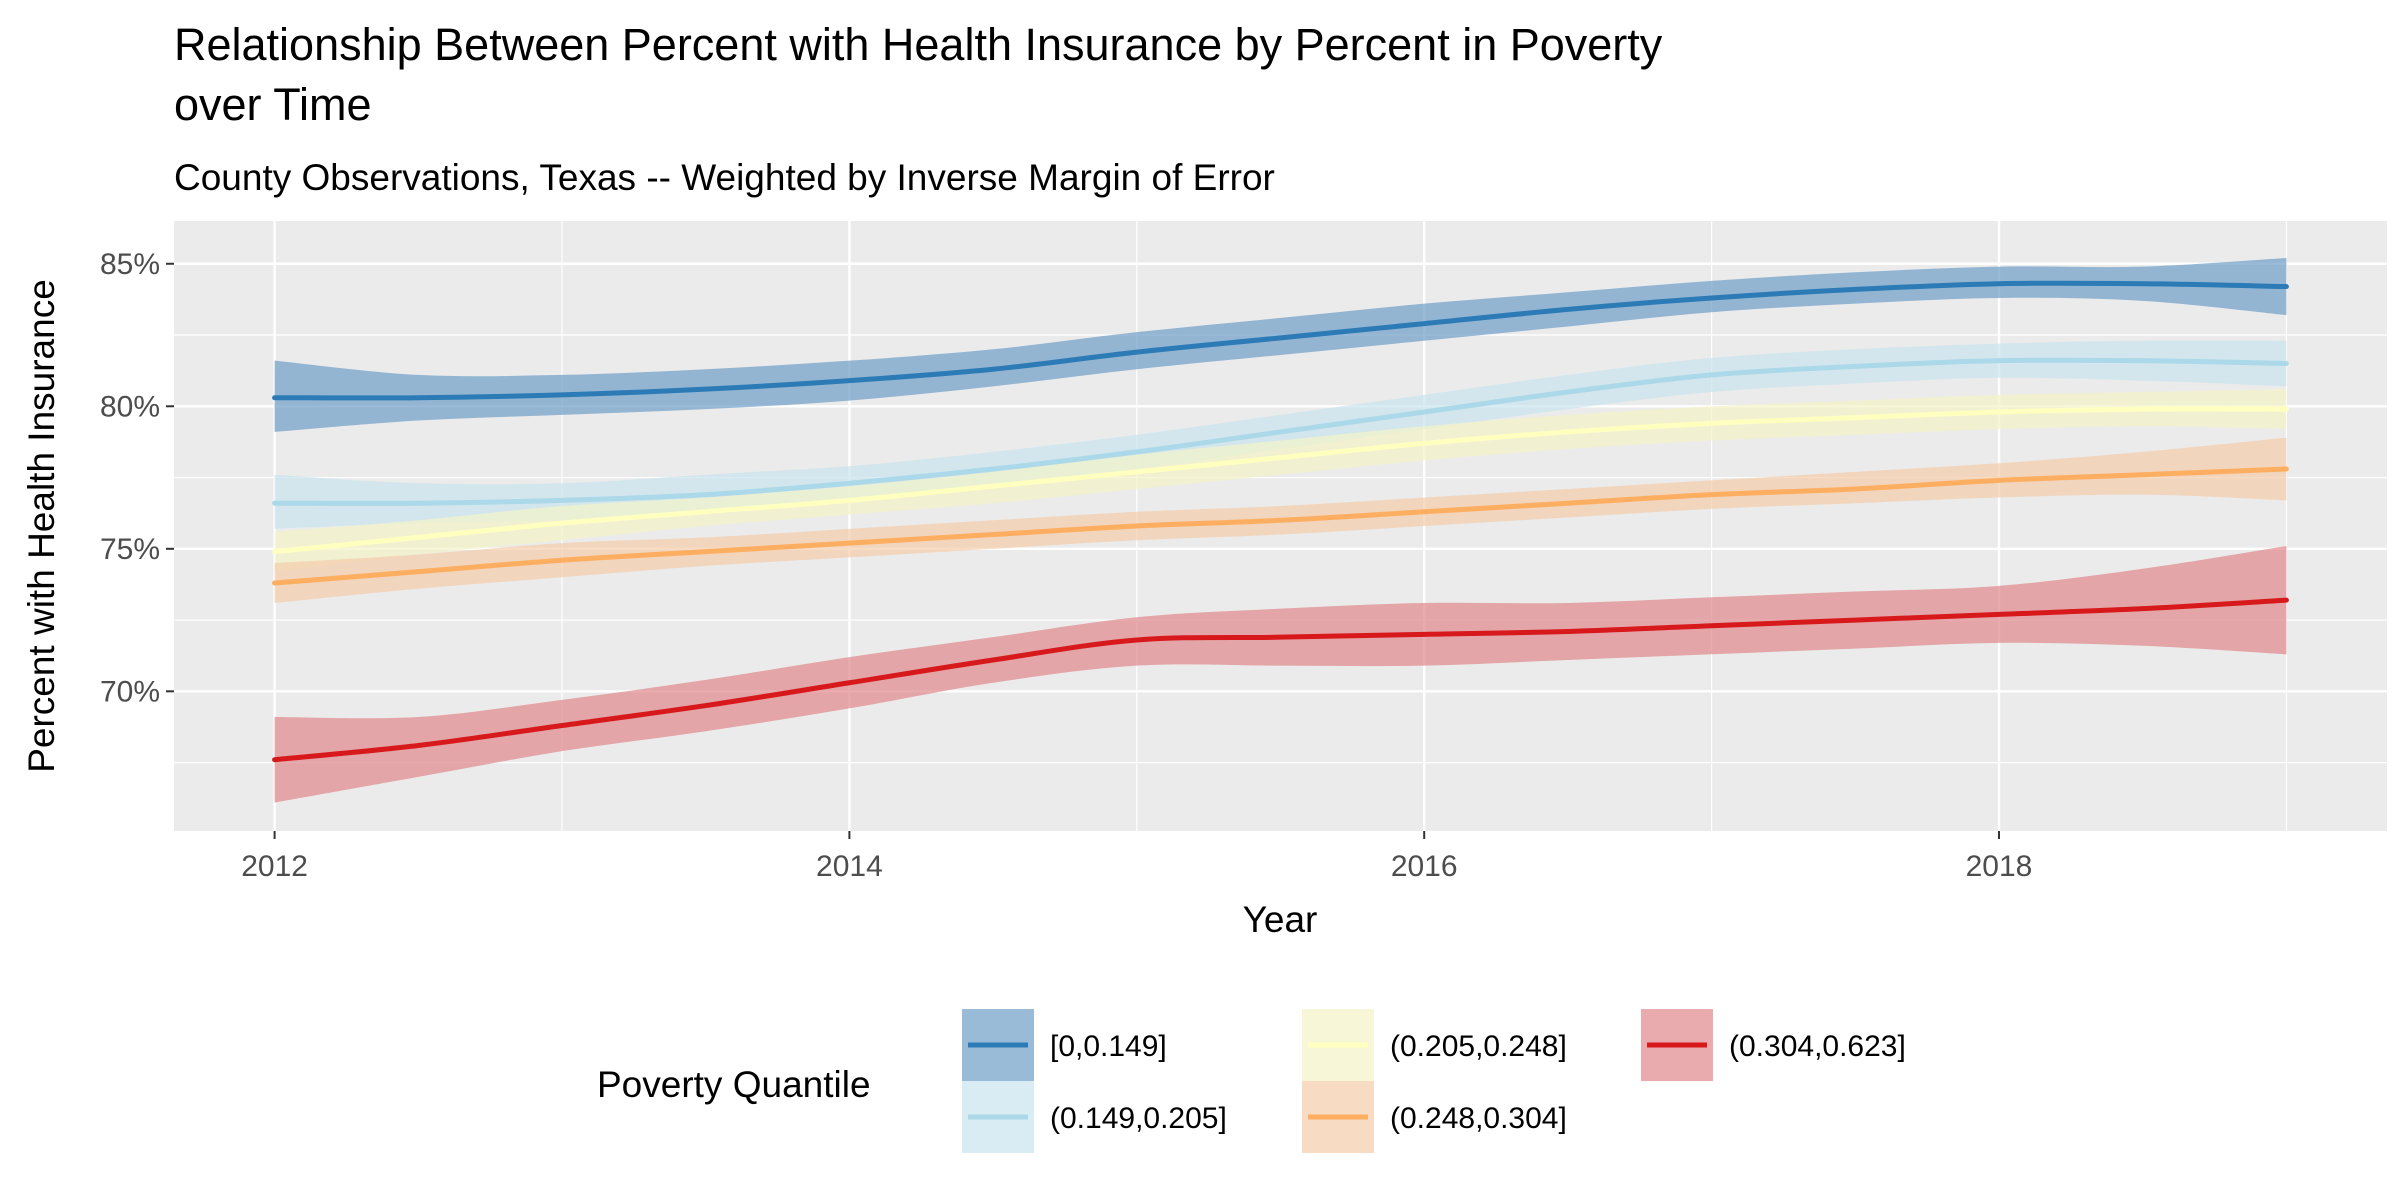 Image resolution: width=2400 pixels, height=1200 pixels. Describe the element at coordinates (1280, 919) in the screenshot. I see `x-axis-title: Year` at that location.